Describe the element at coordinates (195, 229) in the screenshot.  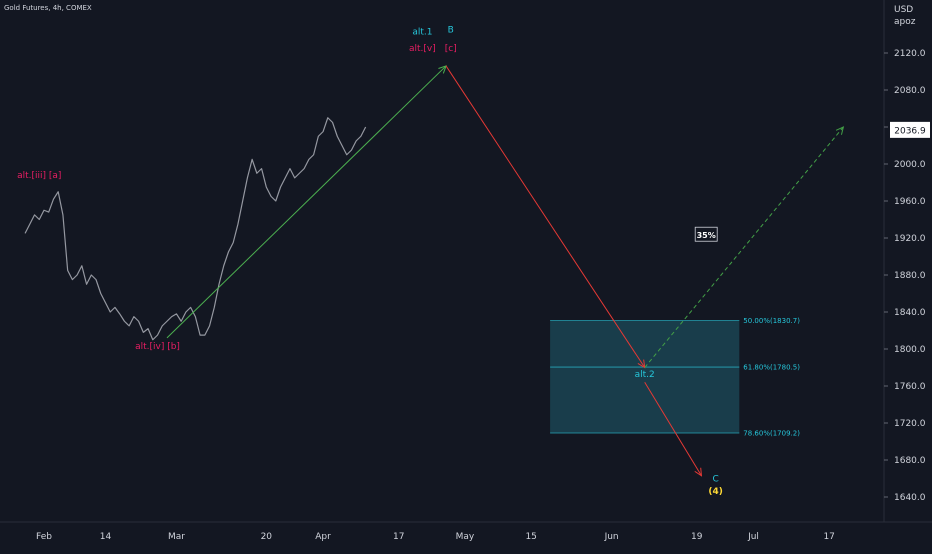
I see `price-series-line` at that location.